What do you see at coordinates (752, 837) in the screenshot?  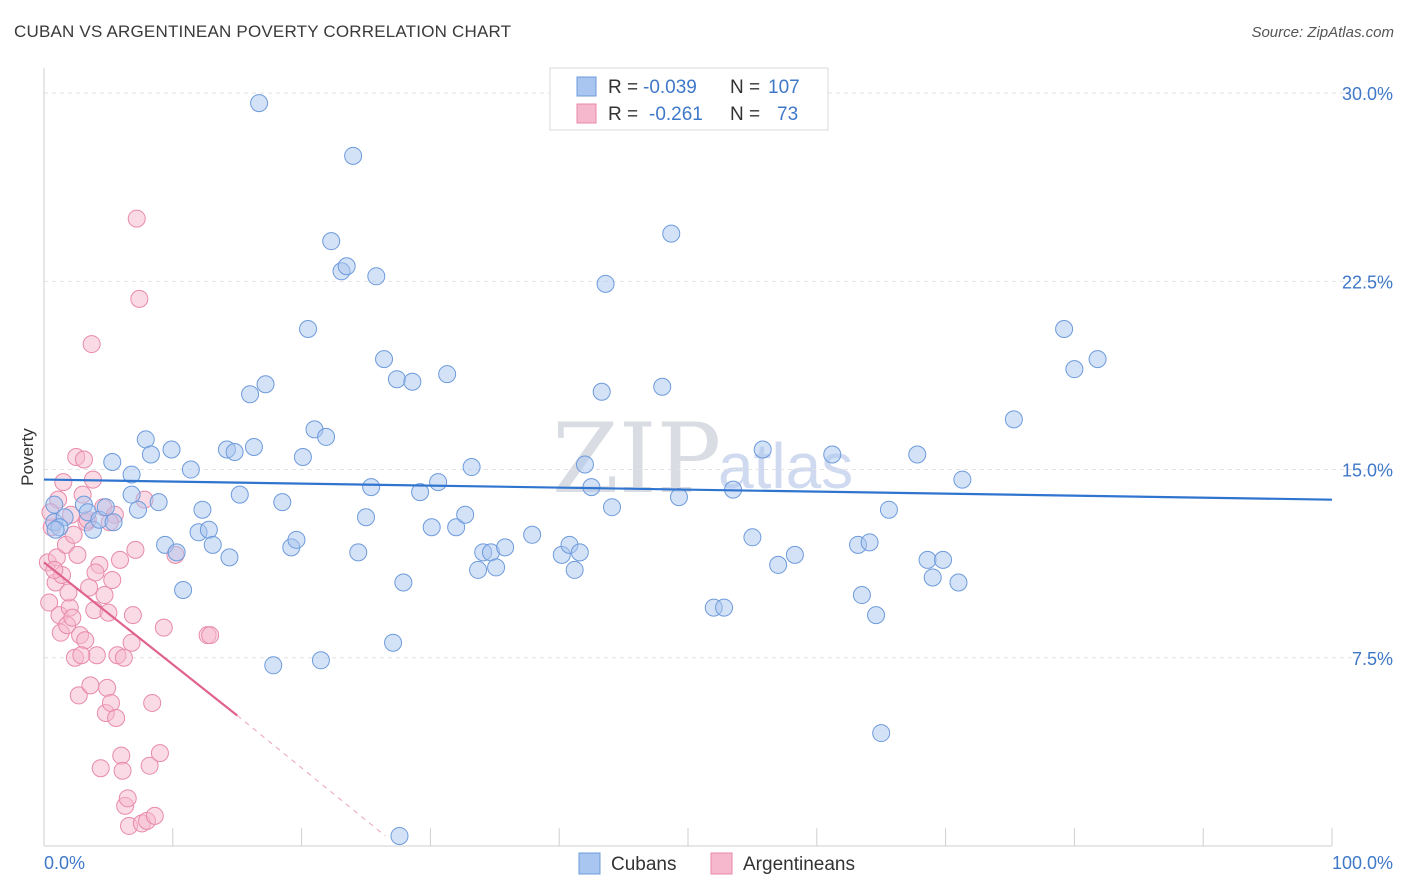 I see `x-axis-ticks` at bounding box center [752, 837].